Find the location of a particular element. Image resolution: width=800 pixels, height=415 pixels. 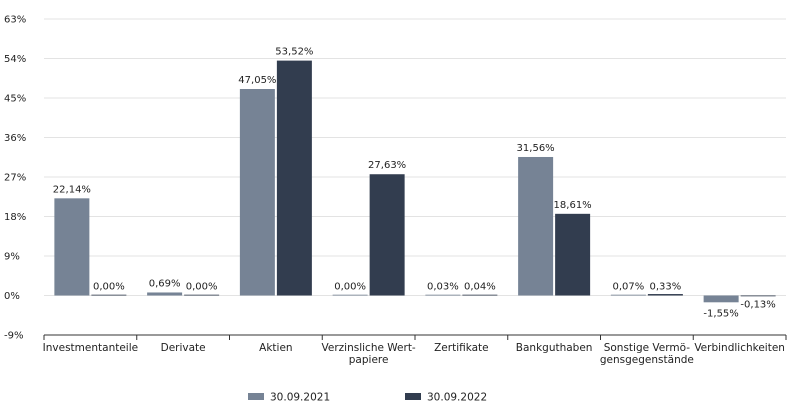

x-tick-label: Derivate is located at coordinates (183, 348).